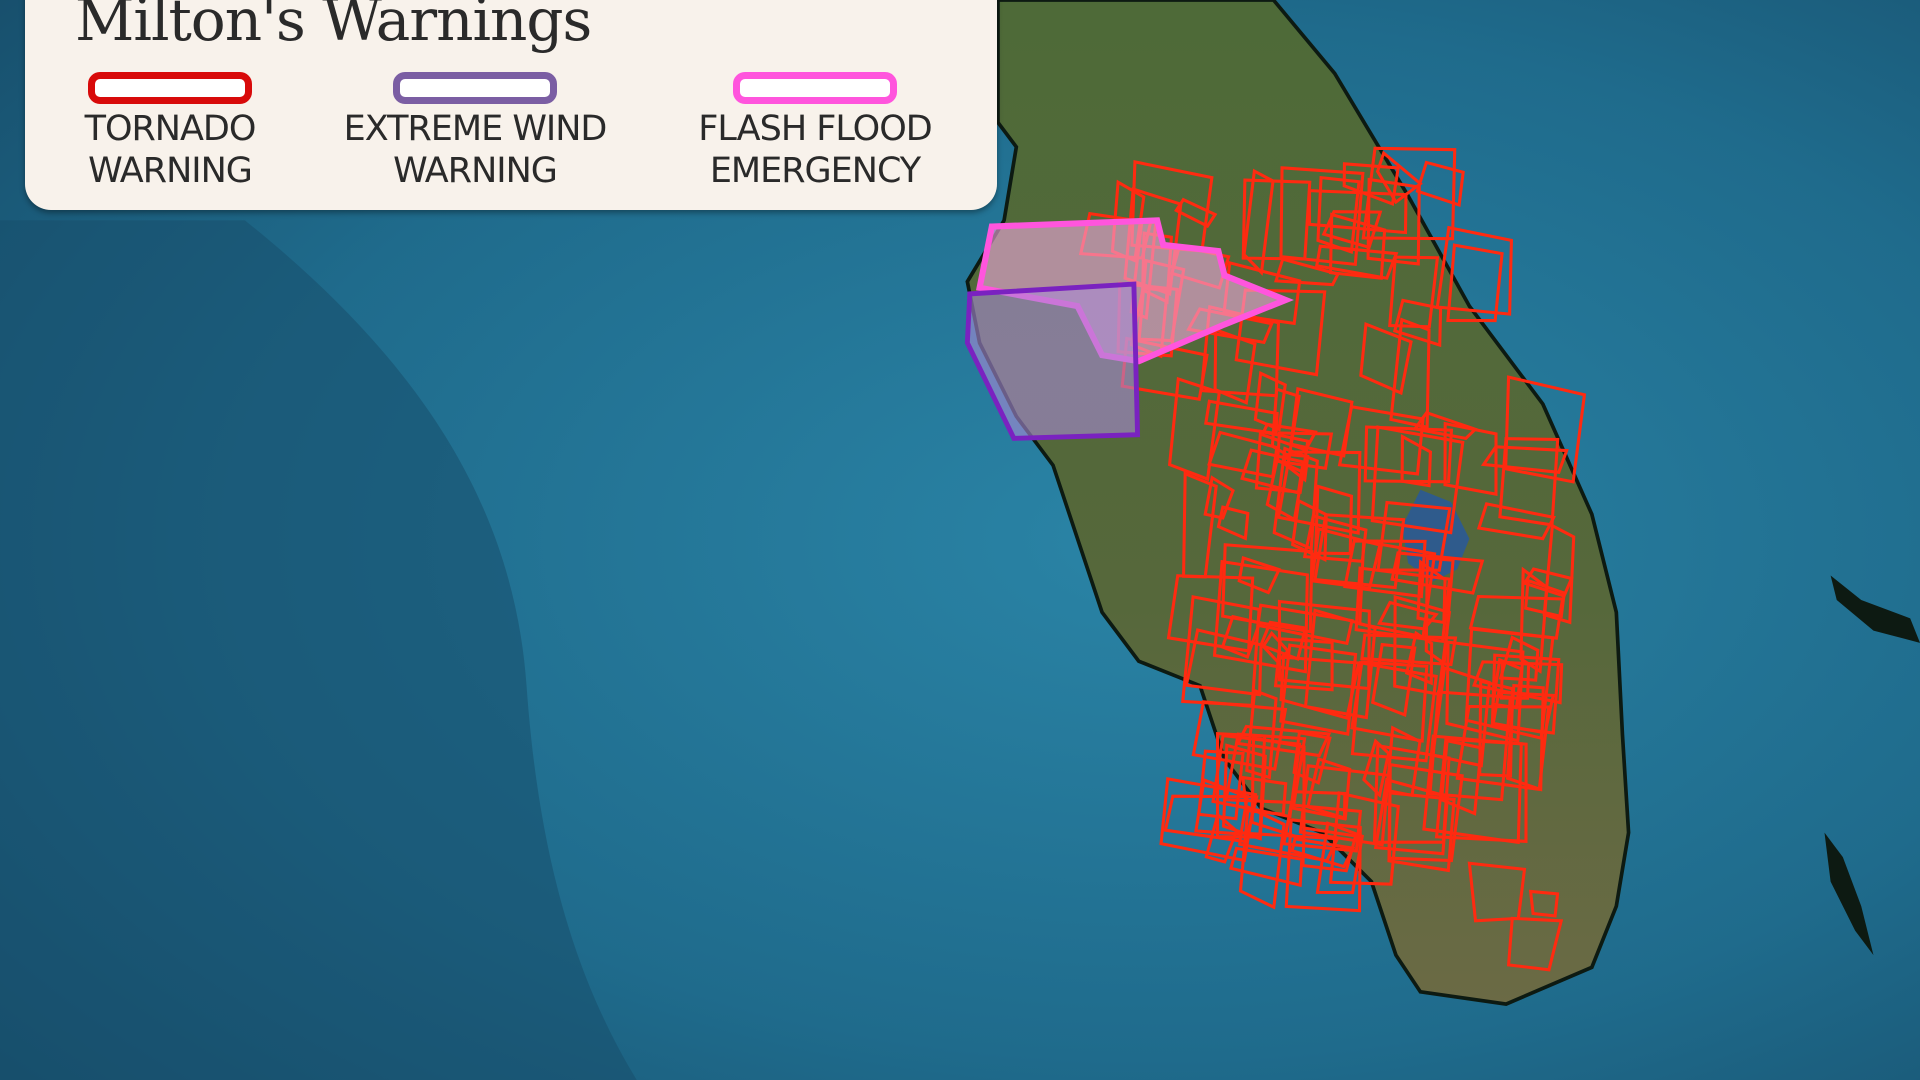  Describe the element at coordinates (815, 129) in the screenshot. I see `legend-label: FLASH FLOOD` at that location.